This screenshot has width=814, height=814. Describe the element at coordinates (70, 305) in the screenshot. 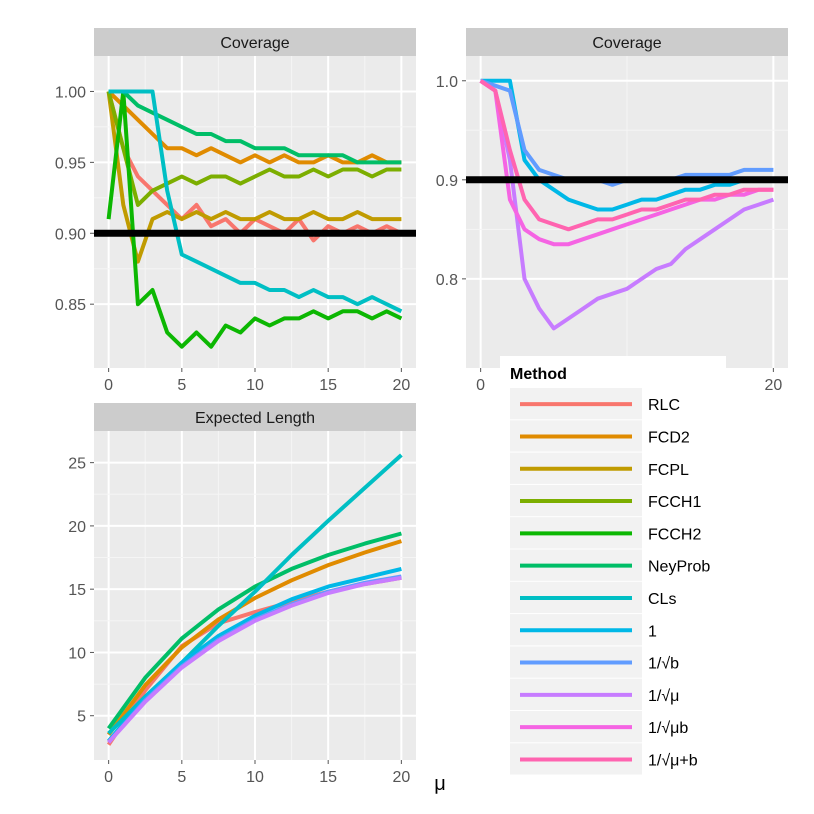

I see `y-tick-label: 0.85` at that location.